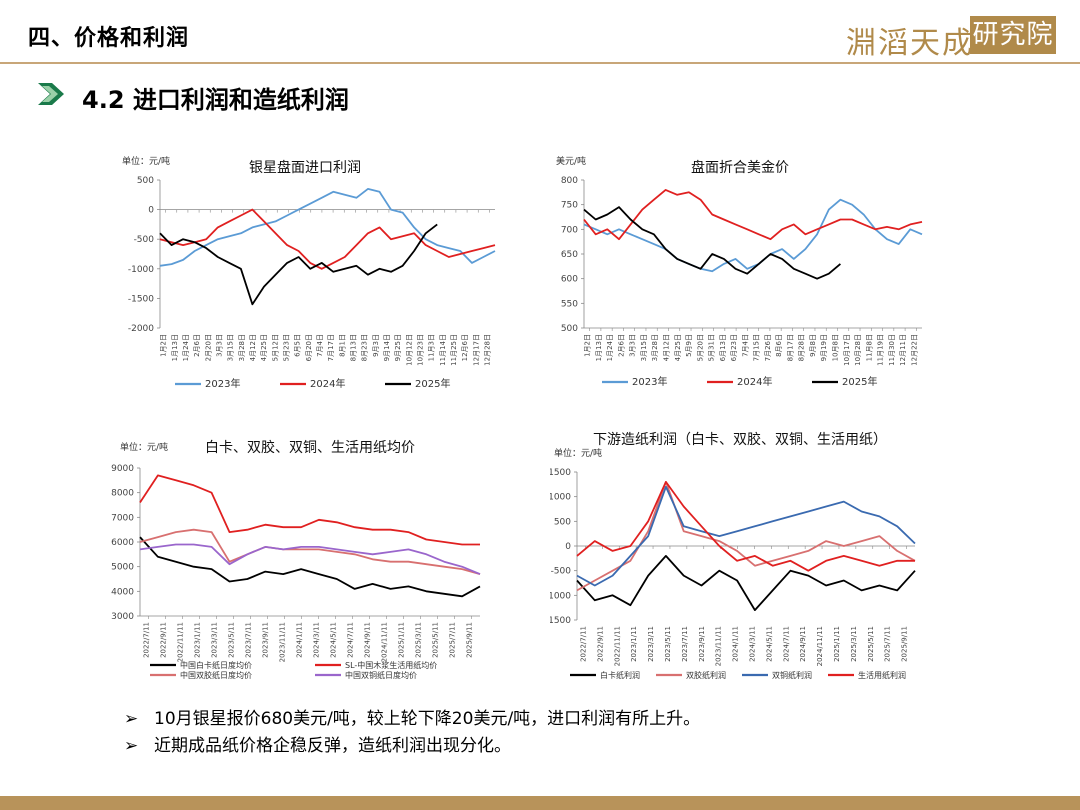  What do you see at coordinates (881, 350) in the screenshot?
I see `x-tick-label: 11月19日` at bounding box center [881, 350].